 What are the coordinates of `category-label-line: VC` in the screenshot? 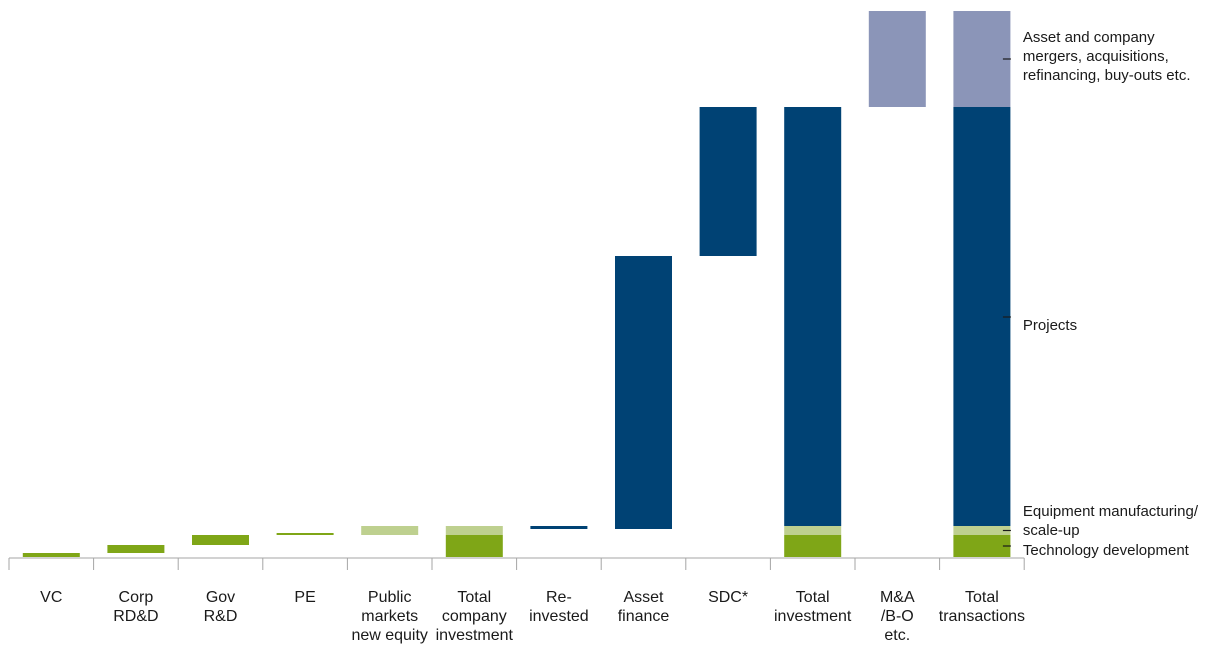 It's located at (51, 597).